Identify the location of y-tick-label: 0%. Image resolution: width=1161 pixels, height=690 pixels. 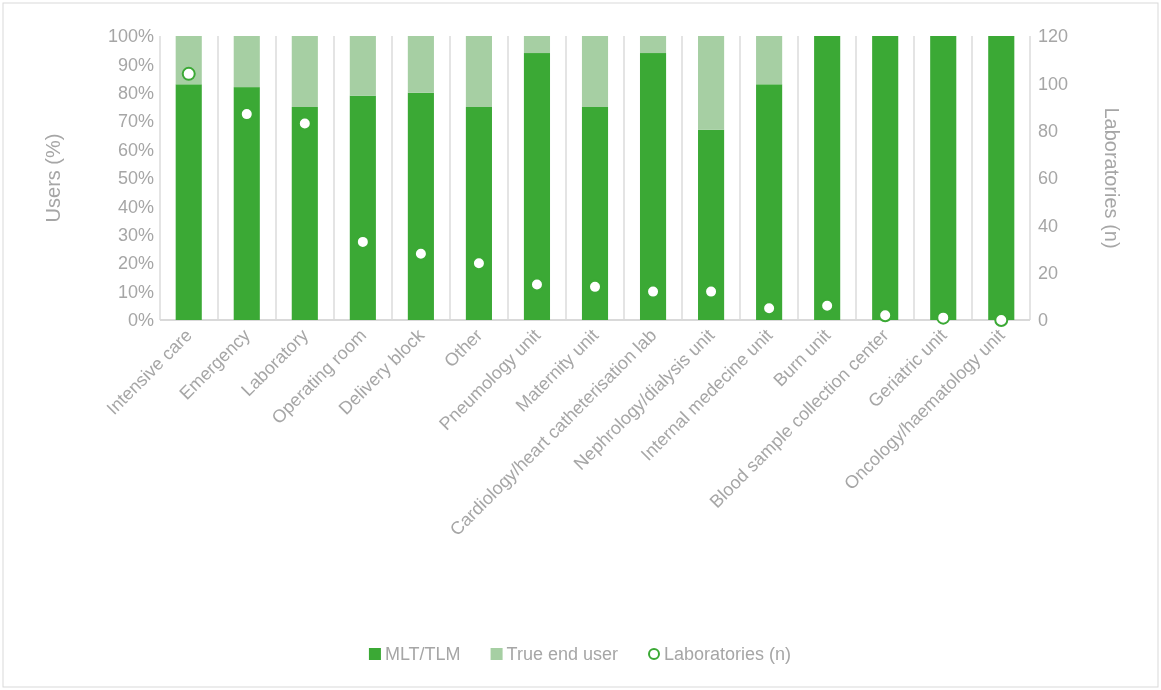
(140, 320).